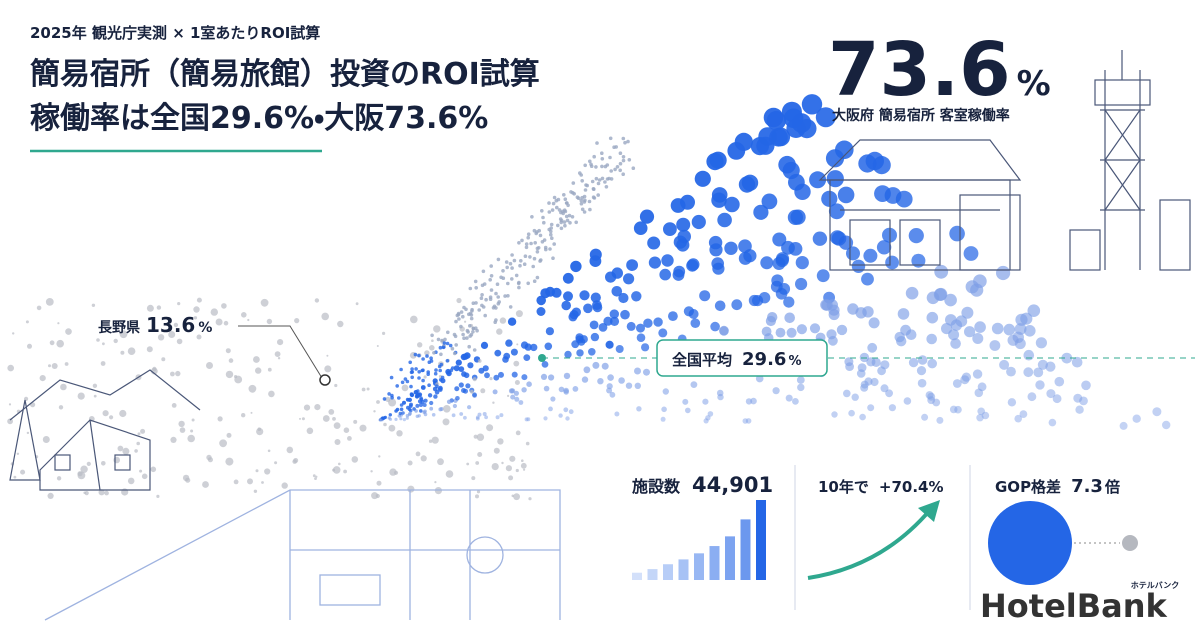 Image resolution: width=1200 pixels, height=630 pixels. What do you see at coordinates (764, 359) in the screenshot?
I see `average-value: 29.6` at bounding box center [764, 359].